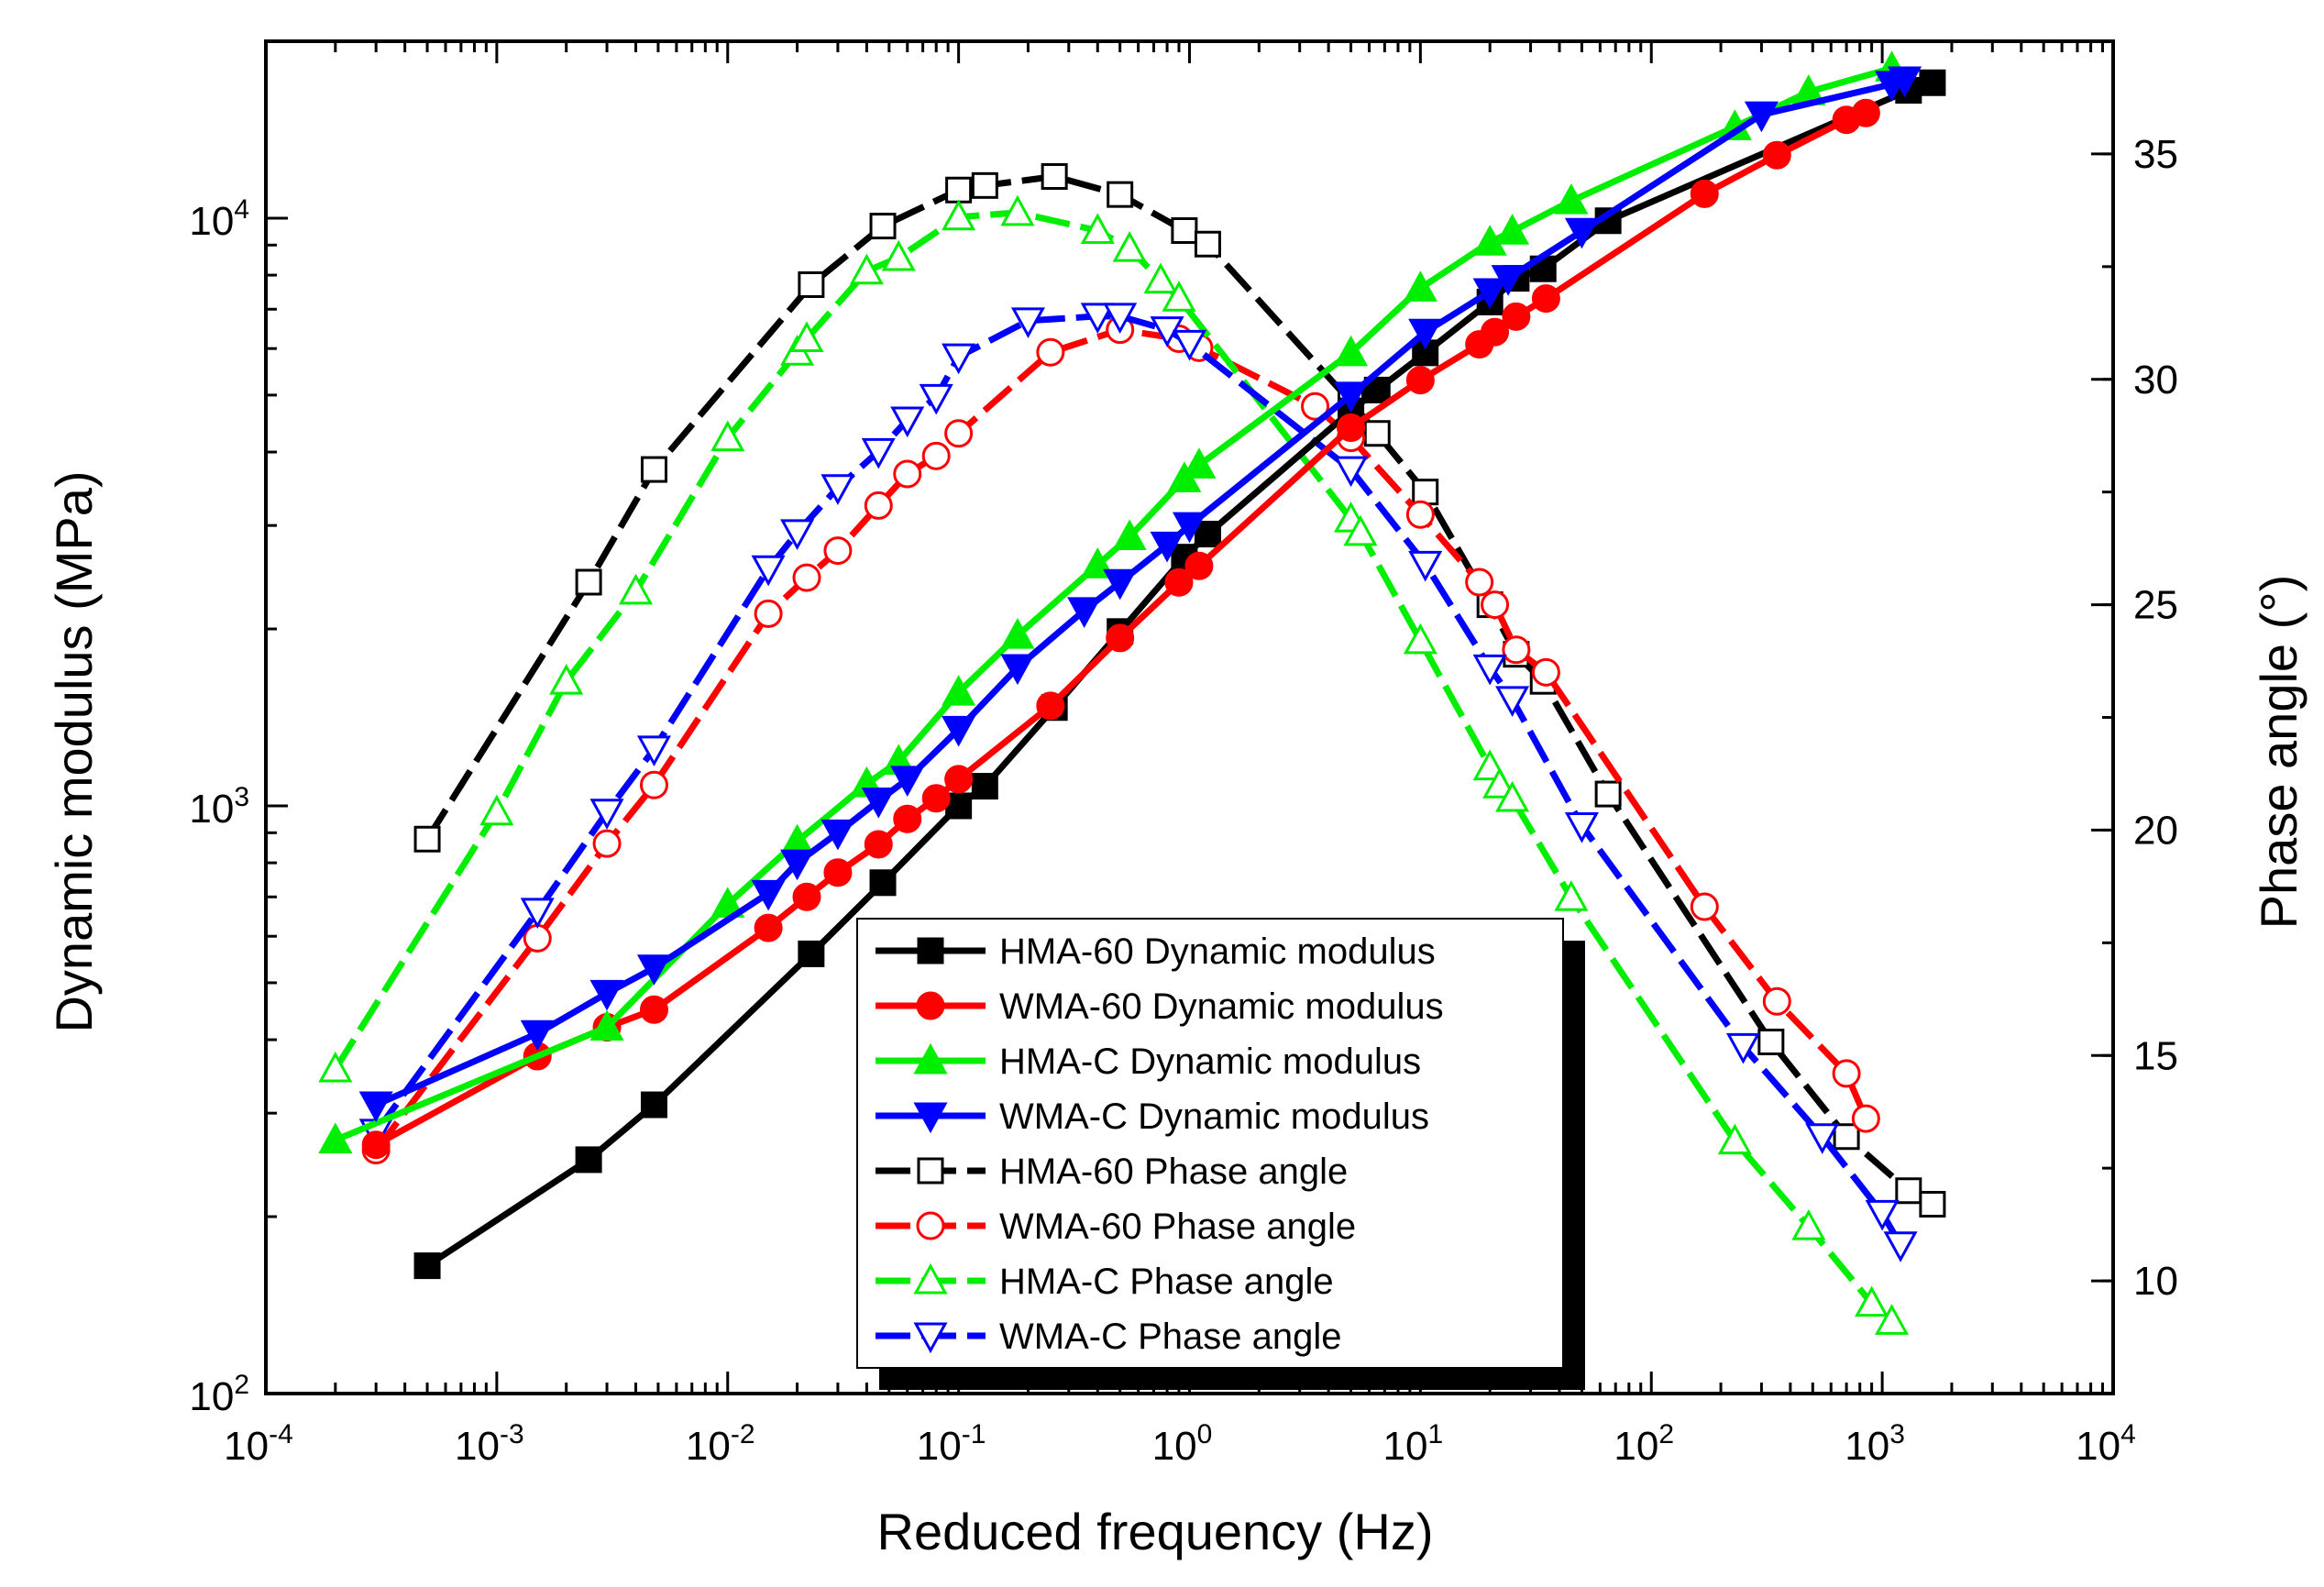  What do you see at coordinates (1210, 1144) in the screenshot?
I see `legend-box` at bounding box center [1210, 1144].